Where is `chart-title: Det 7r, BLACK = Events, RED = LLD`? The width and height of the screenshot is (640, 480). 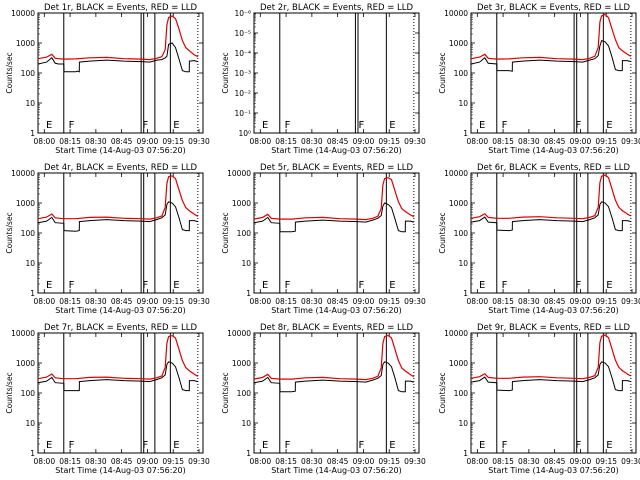 chart-title: Det 7r, BLACK = Events, RED = LLD is located at coordinates (121, 328).